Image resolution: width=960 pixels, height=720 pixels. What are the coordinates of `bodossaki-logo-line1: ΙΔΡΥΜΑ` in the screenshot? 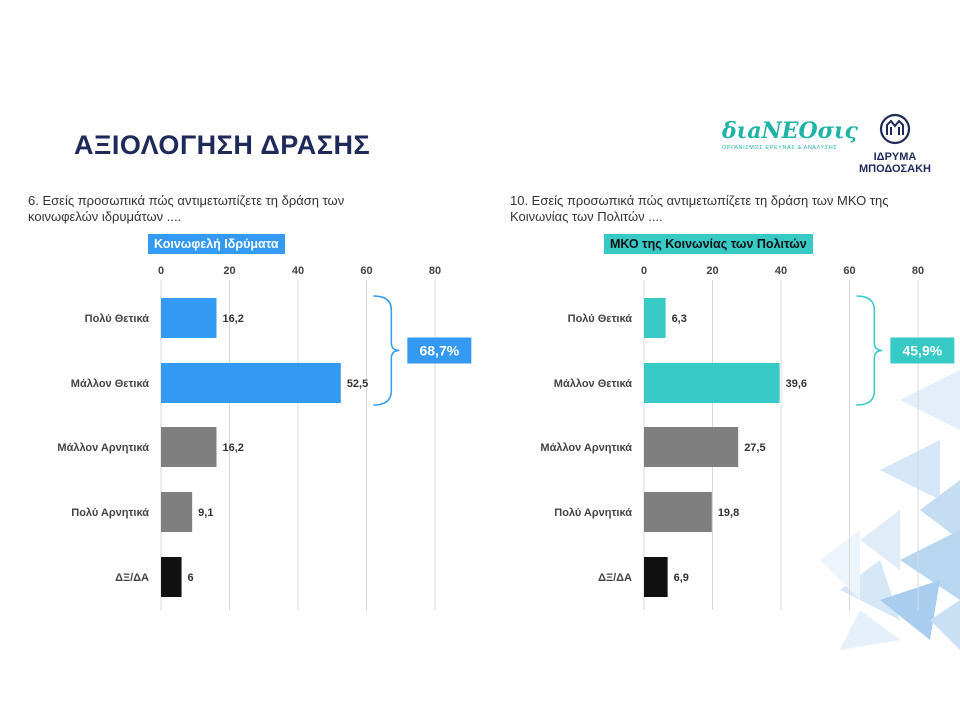 It's located at (895, 157).